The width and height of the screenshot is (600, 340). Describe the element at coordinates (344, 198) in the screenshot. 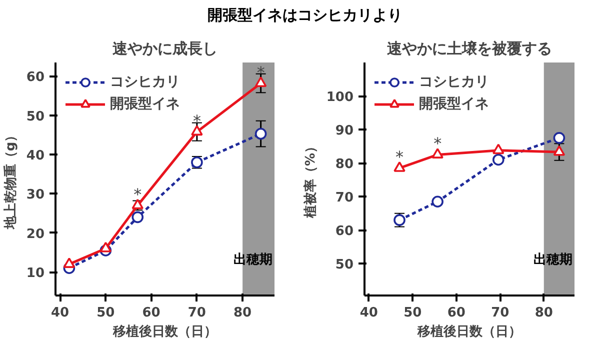

I see `y-tick-label: 70` at that location.